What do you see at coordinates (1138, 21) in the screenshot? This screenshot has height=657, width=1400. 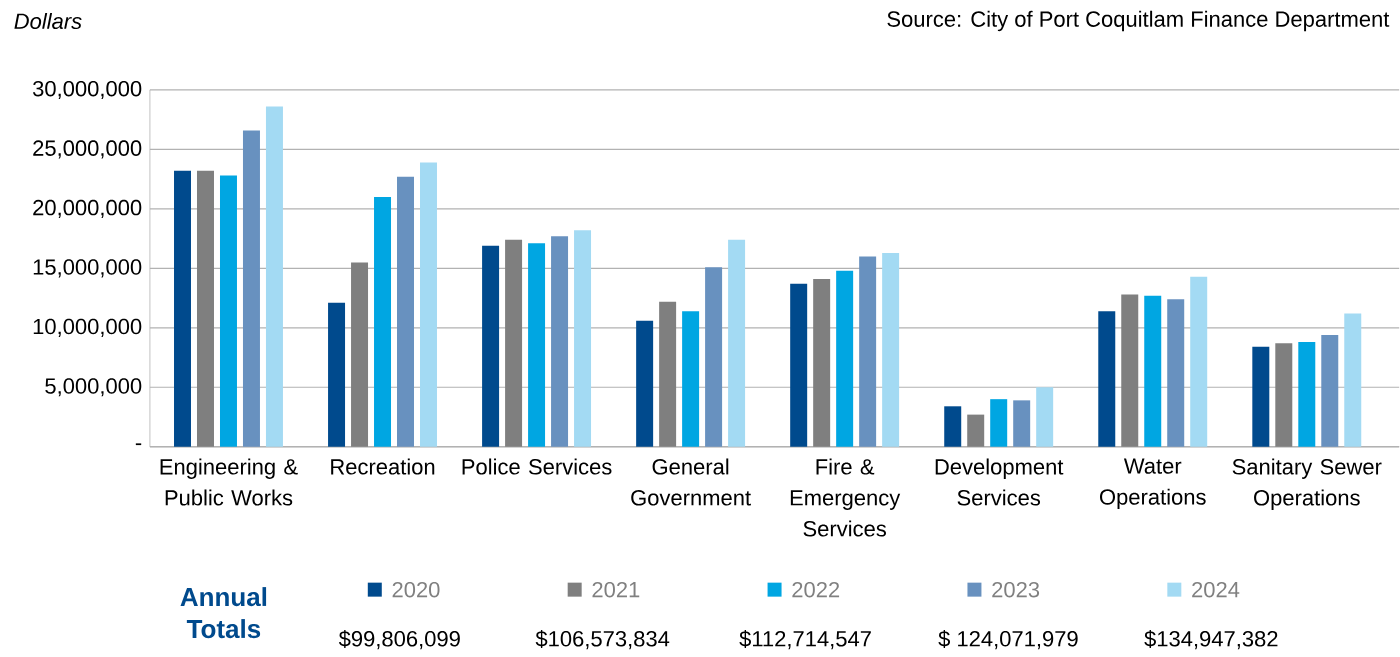 I see `source-note: Source: City of Port Coquitlam Finance Department` at bounding box center [1138, 21].